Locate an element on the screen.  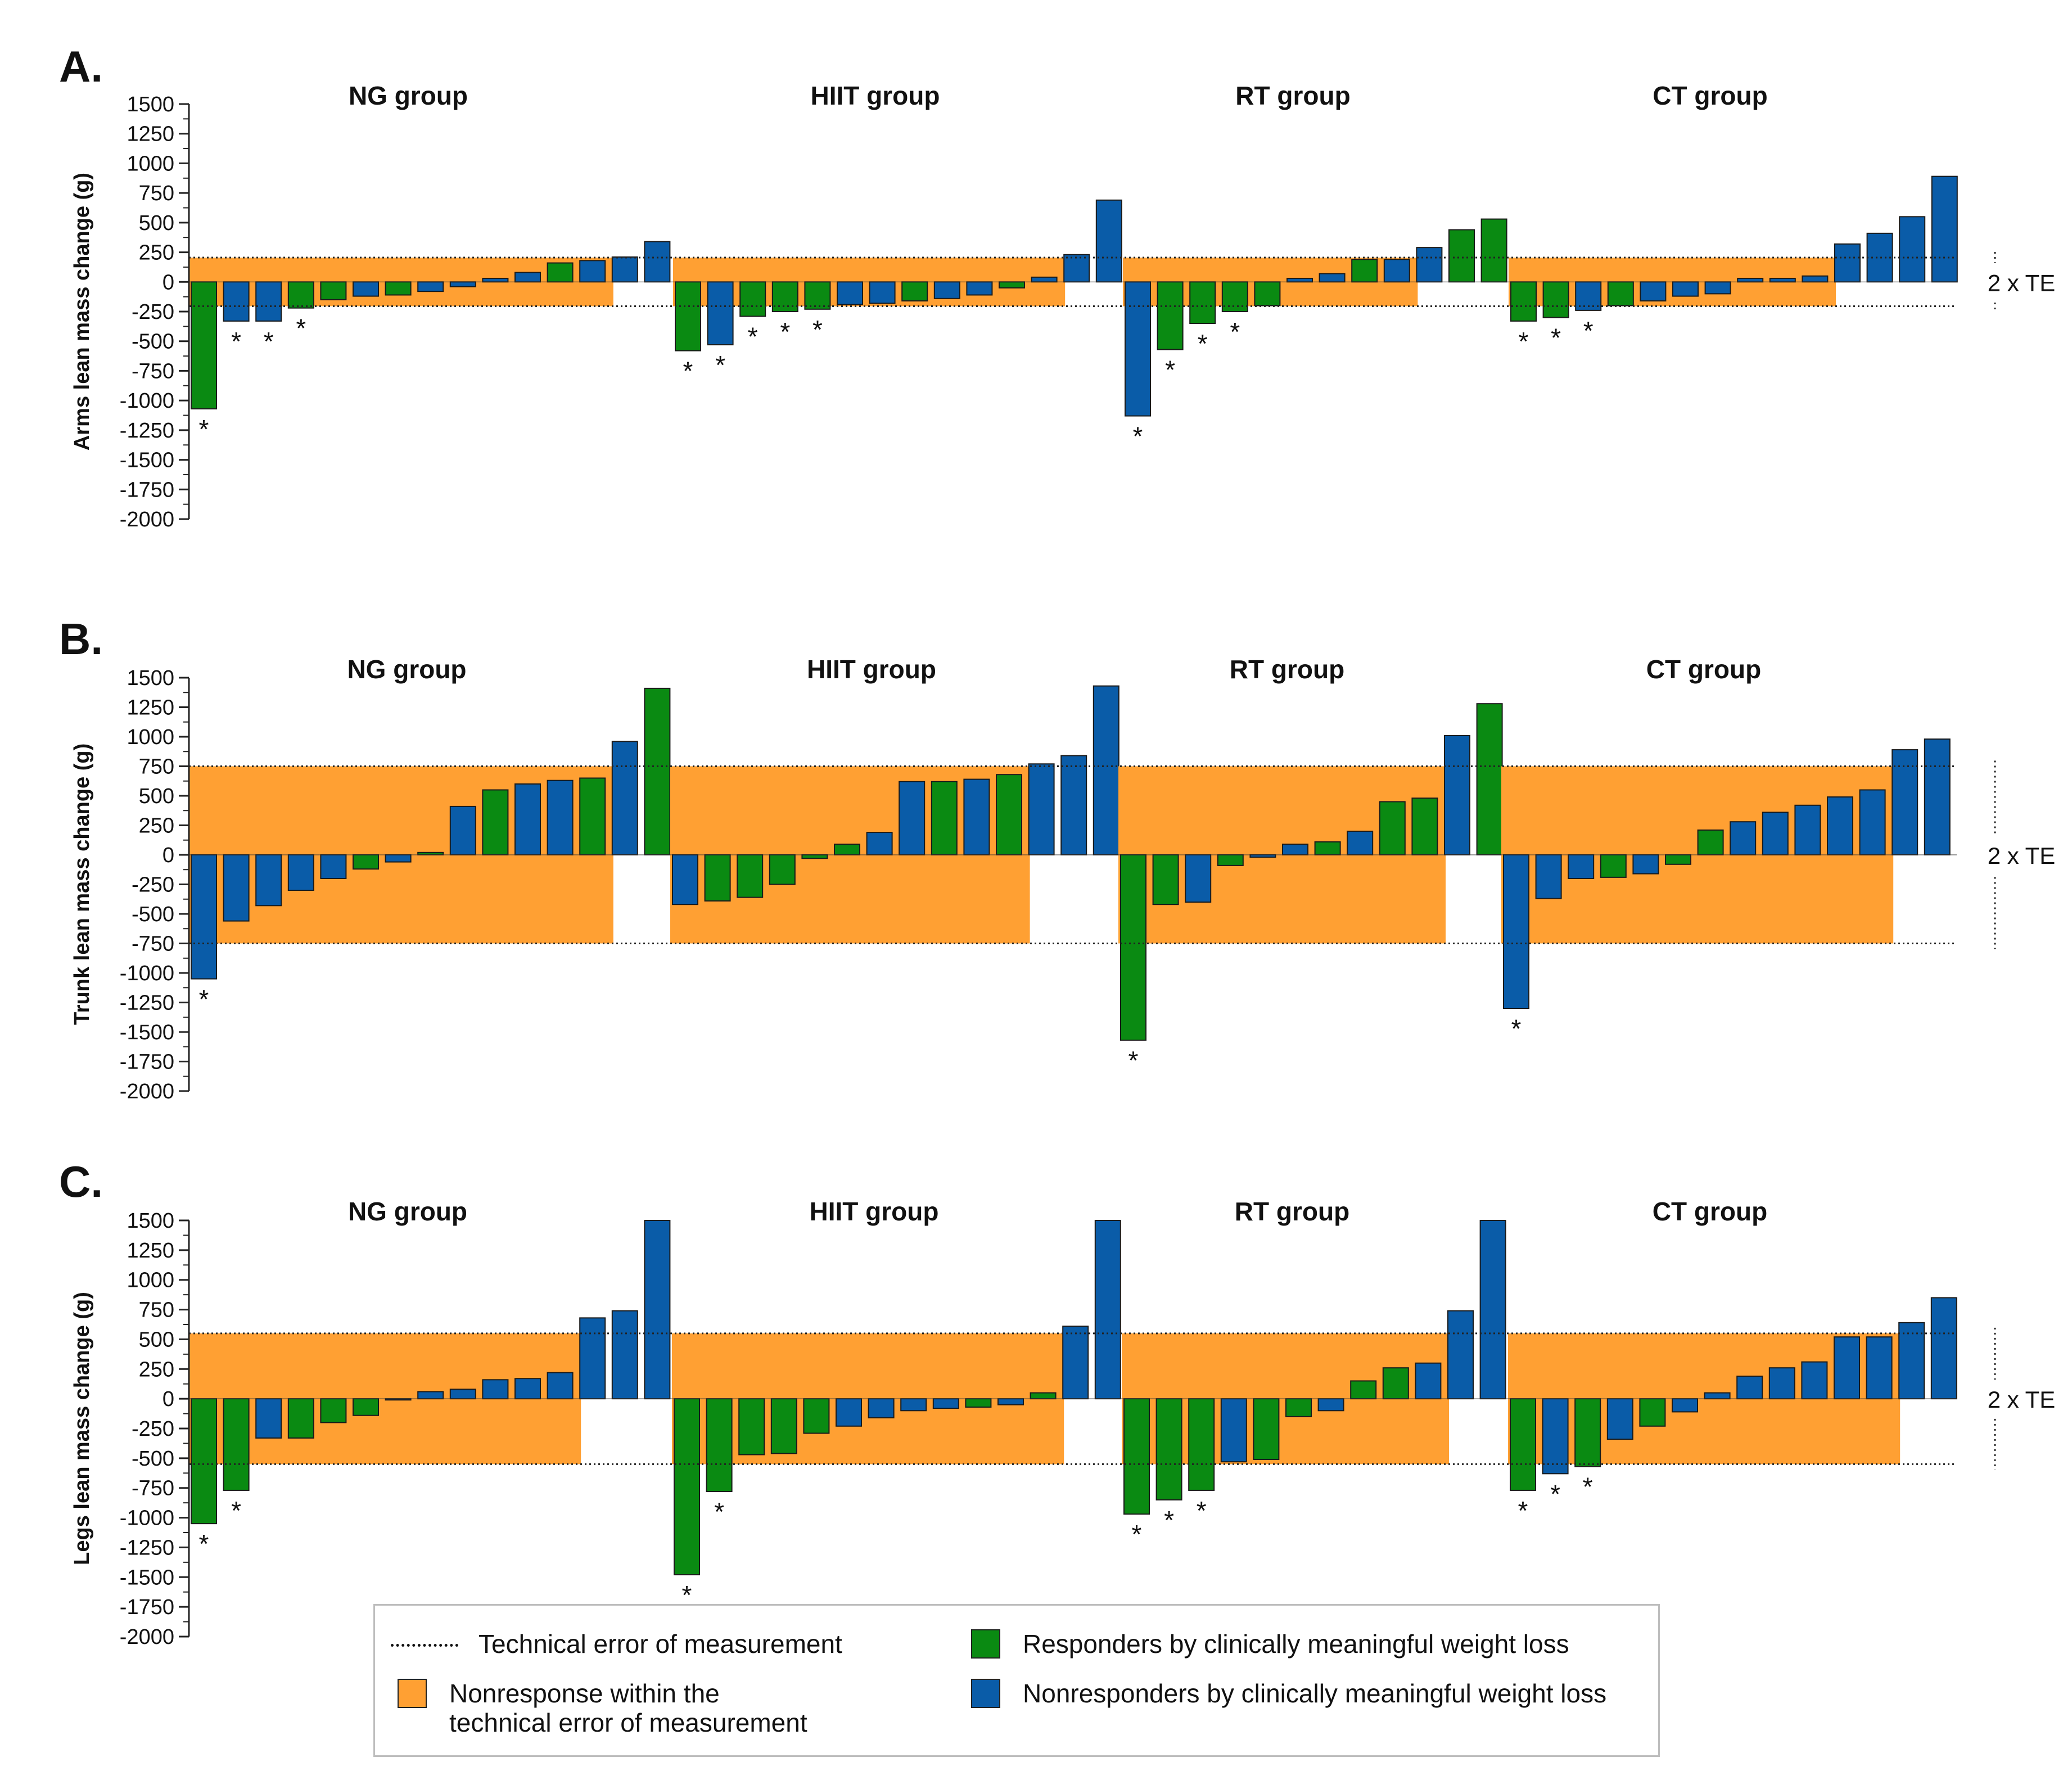
y-axis-label: Trunk lean mass change (g) is located at coordinates (82, 884).